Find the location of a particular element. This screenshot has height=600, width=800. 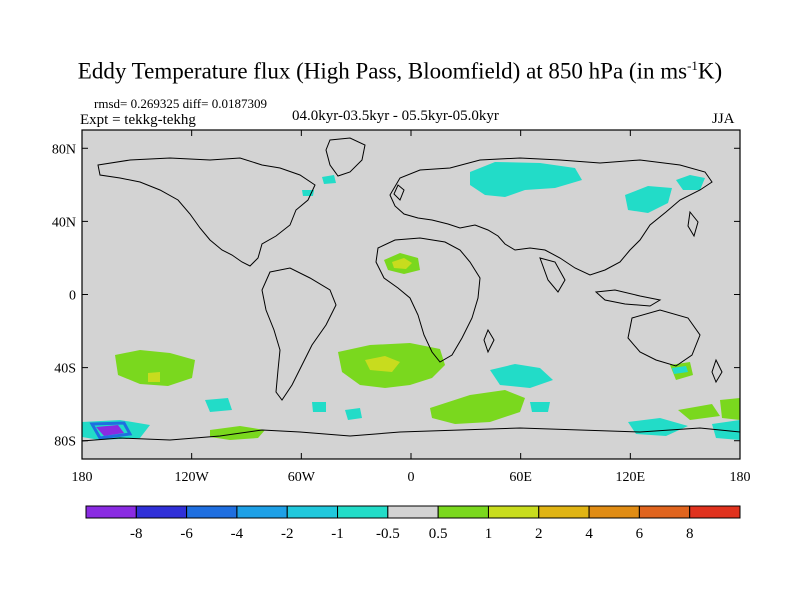

cyan-patch-tasman2 is located at coordinates (726, 430).